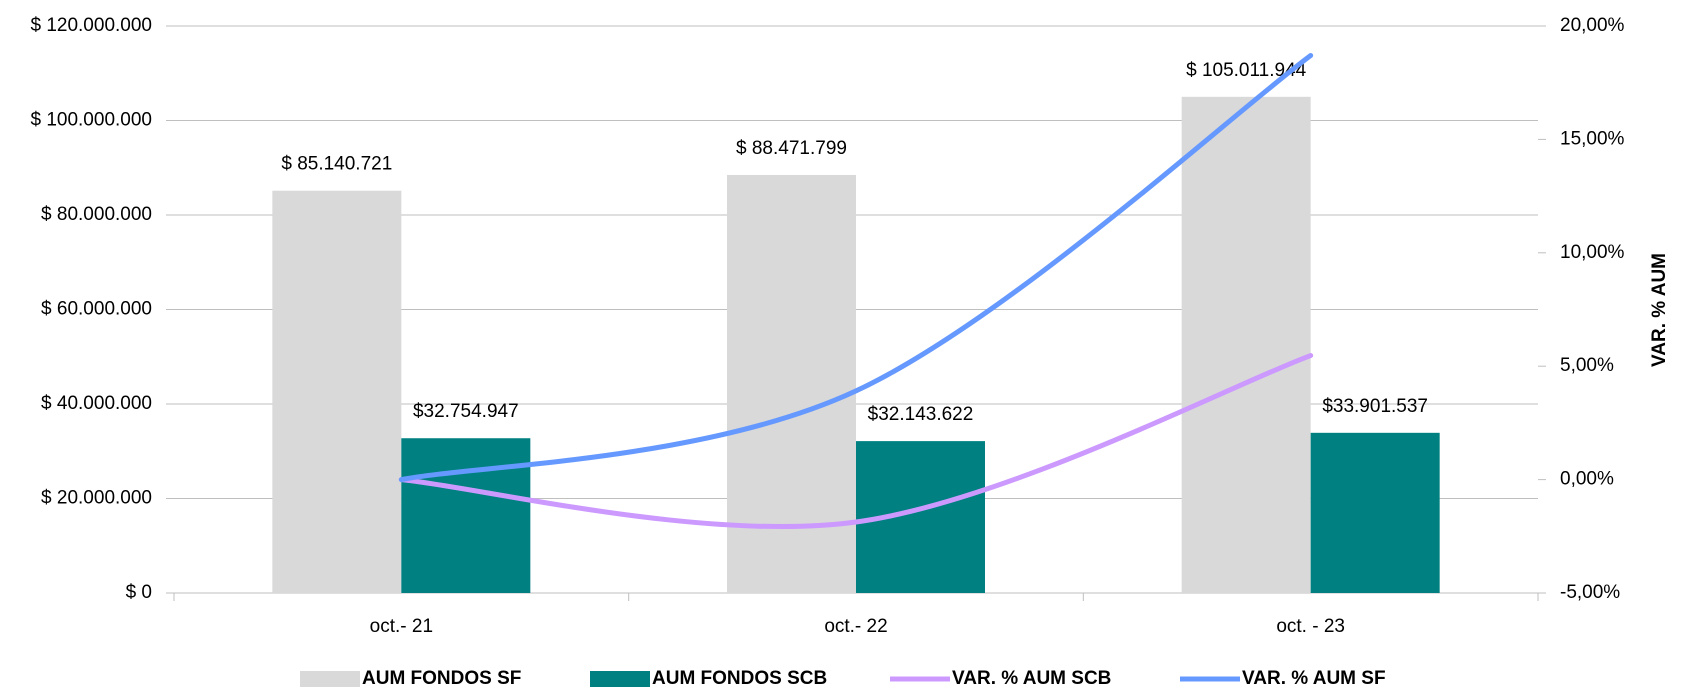 This screenshot has height=692, width=1686. Describe the element at coordinates (1031, 678) in the screenshot. I see `legend-label: VAR. % AUM SCB` at that location.